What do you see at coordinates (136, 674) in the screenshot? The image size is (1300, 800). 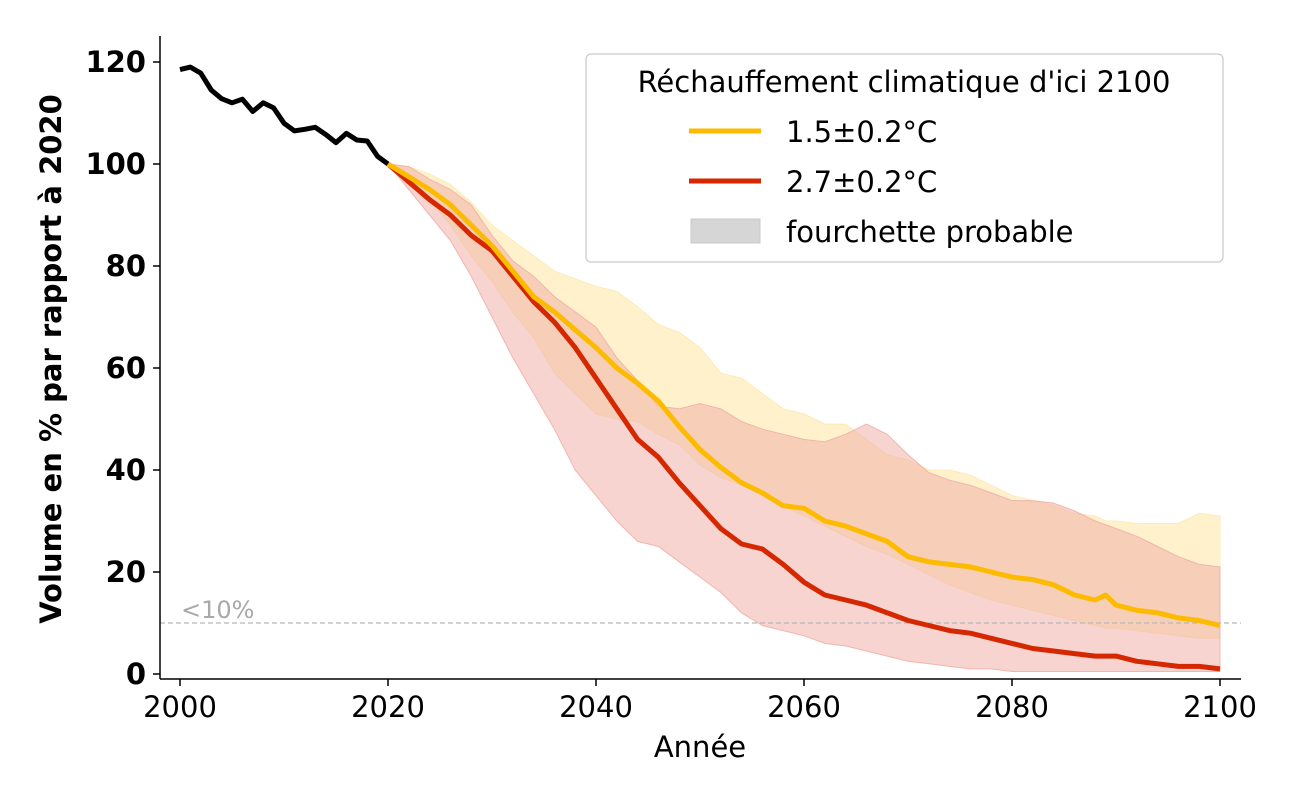 I see `y-tick-label: 0` at bounding box center [136, 674].